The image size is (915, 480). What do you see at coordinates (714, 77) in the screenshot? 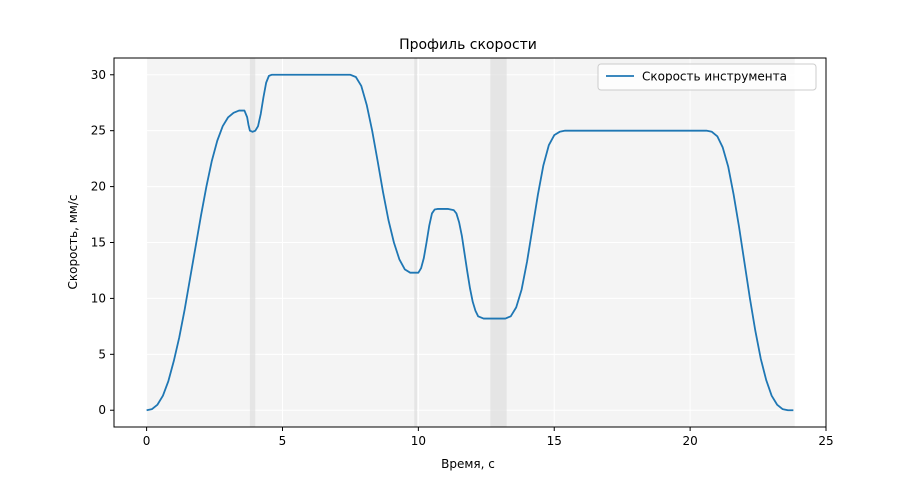
I see `legend-label: Скорость инструмента` at bounding box center [714, 77].